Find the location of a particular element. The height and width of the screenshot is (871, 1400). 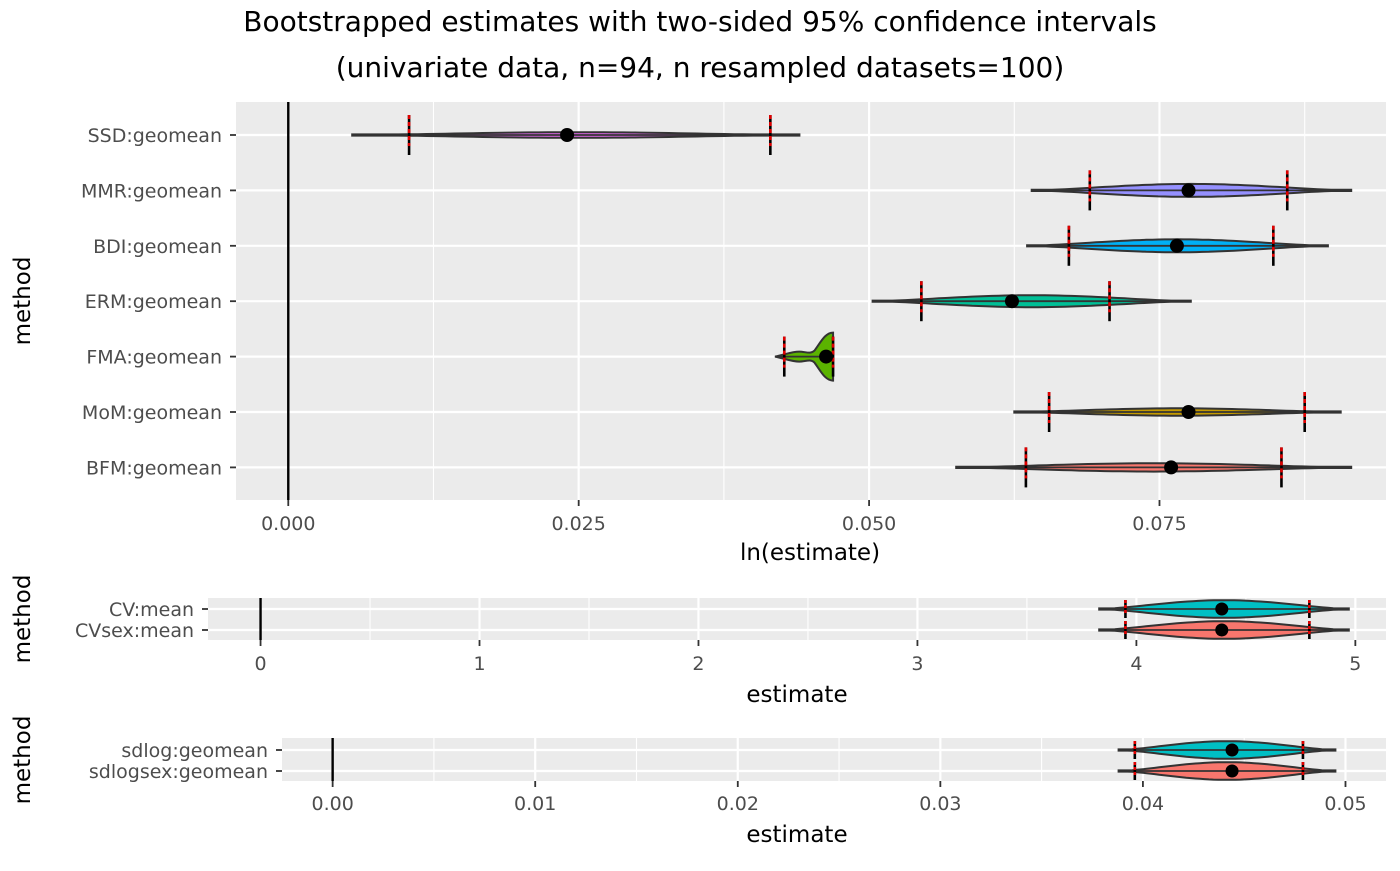

panel1-ytick-label-6: BFM:geomean is located at coordinates (154, 468).